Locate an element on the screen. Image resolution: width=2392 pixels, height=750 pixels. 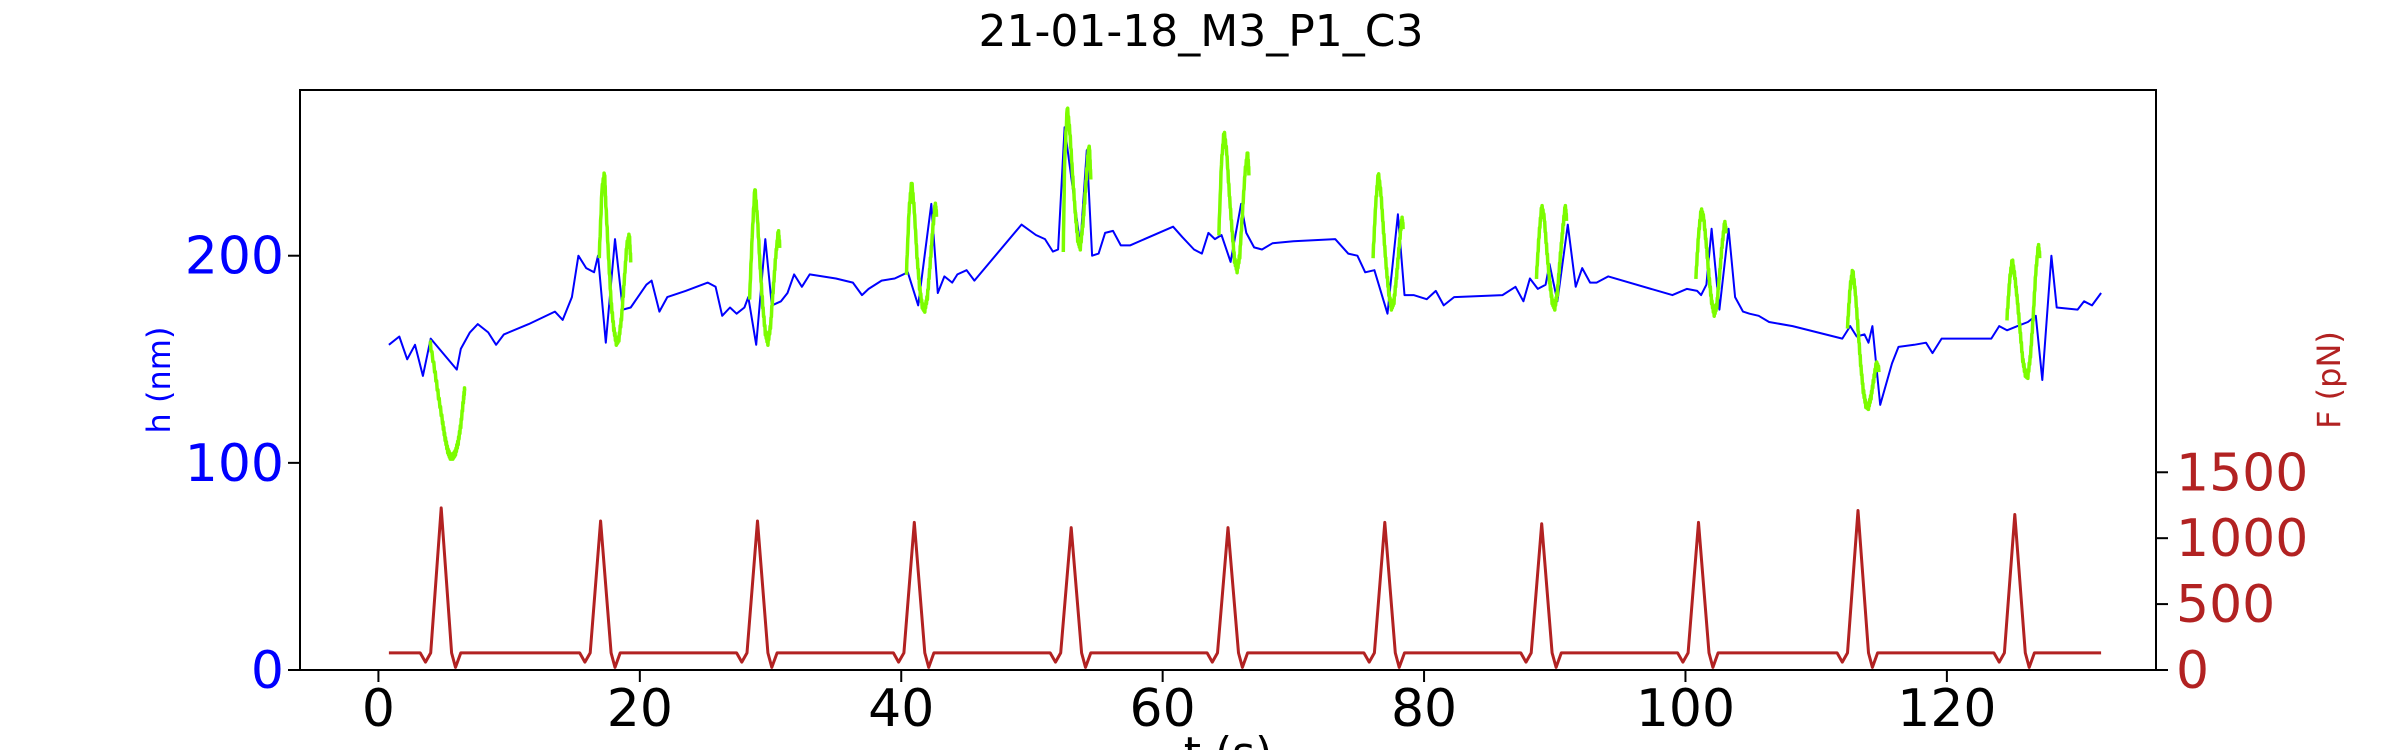
y-left-tick-label: 100 is located at coordinates (234, 464).